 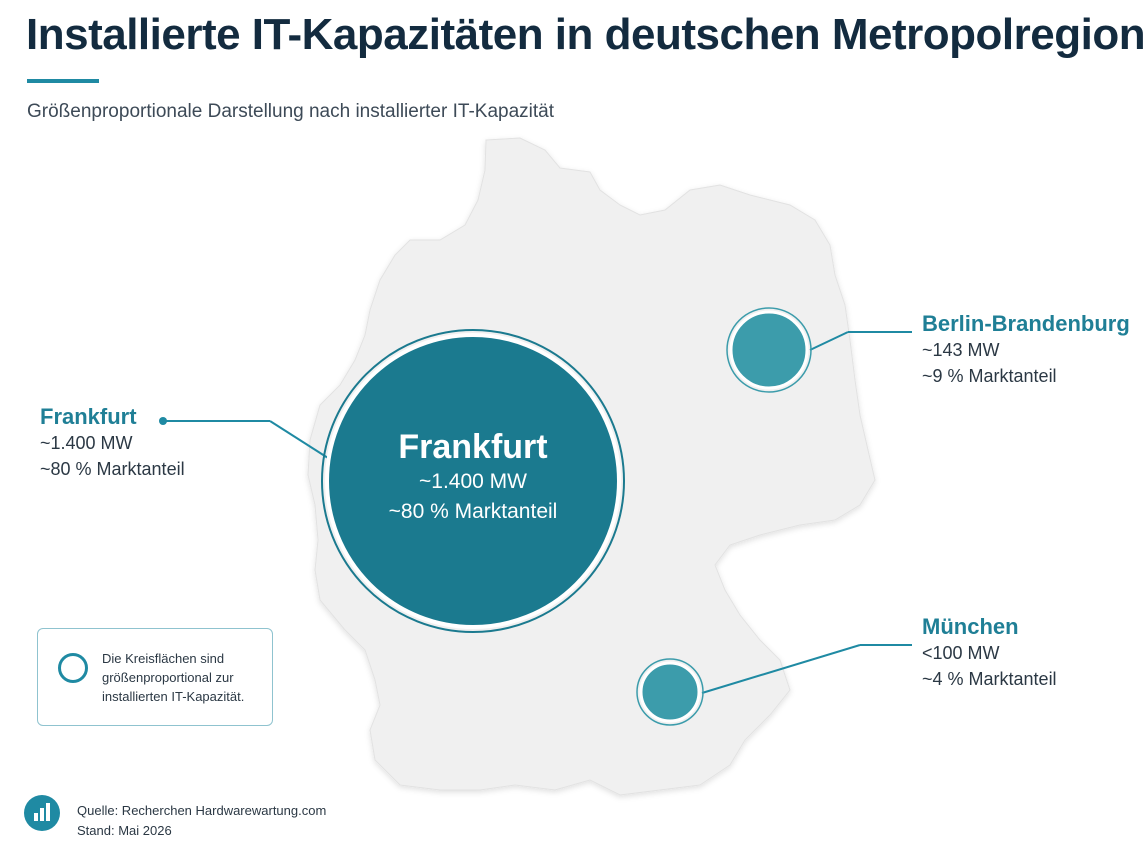 I want to click on berlin-callout-capacity: ~143 MW, so click(x=961, y=350).